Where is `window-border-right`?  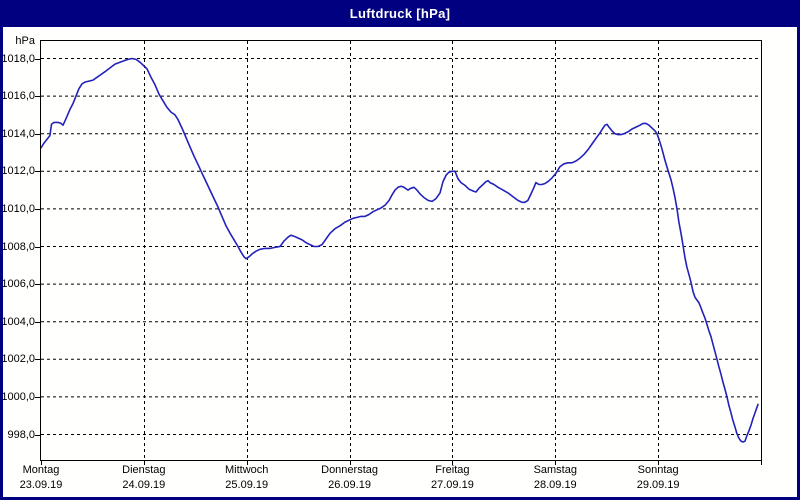 window-border-right is located at coordinates (798, 250).